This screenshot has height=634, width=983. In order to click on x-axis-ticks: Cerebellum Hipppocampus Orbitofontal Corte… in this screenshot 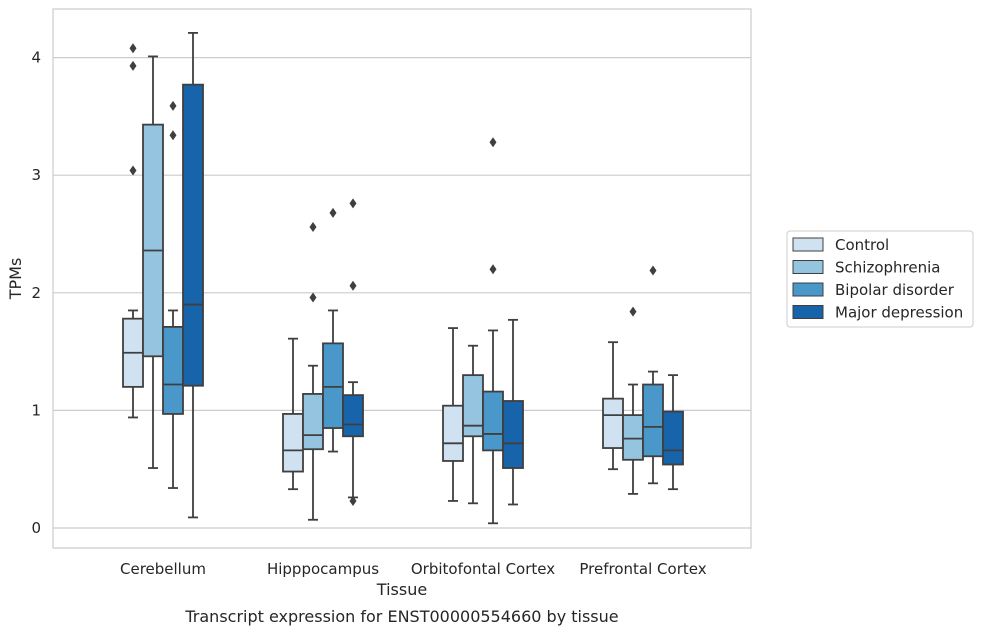, I will do `click(413, 569)`.